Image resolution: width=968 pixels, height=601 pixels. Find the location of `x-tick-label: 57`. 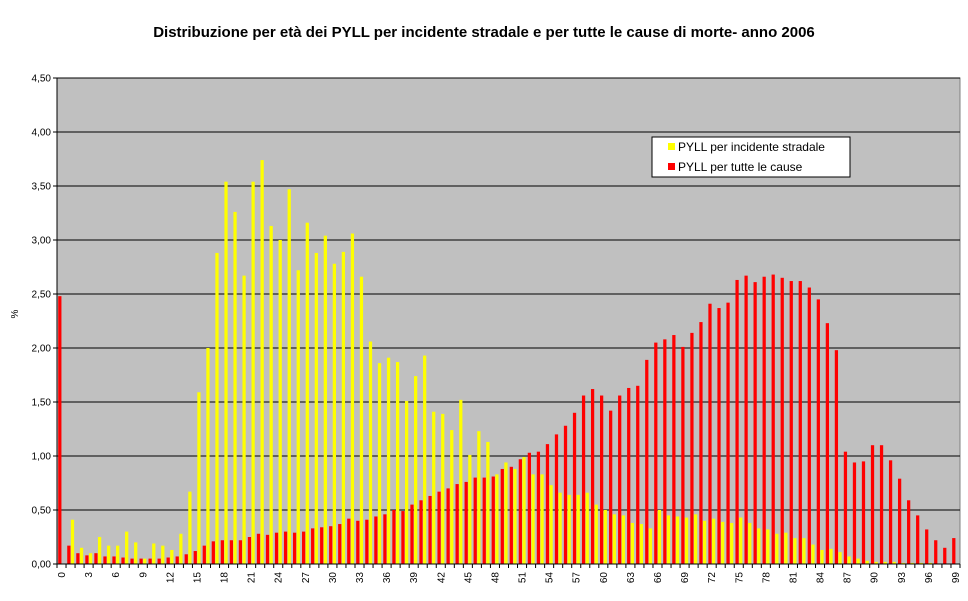

x-tick-label: 57 is located at coordinates (577, 578).